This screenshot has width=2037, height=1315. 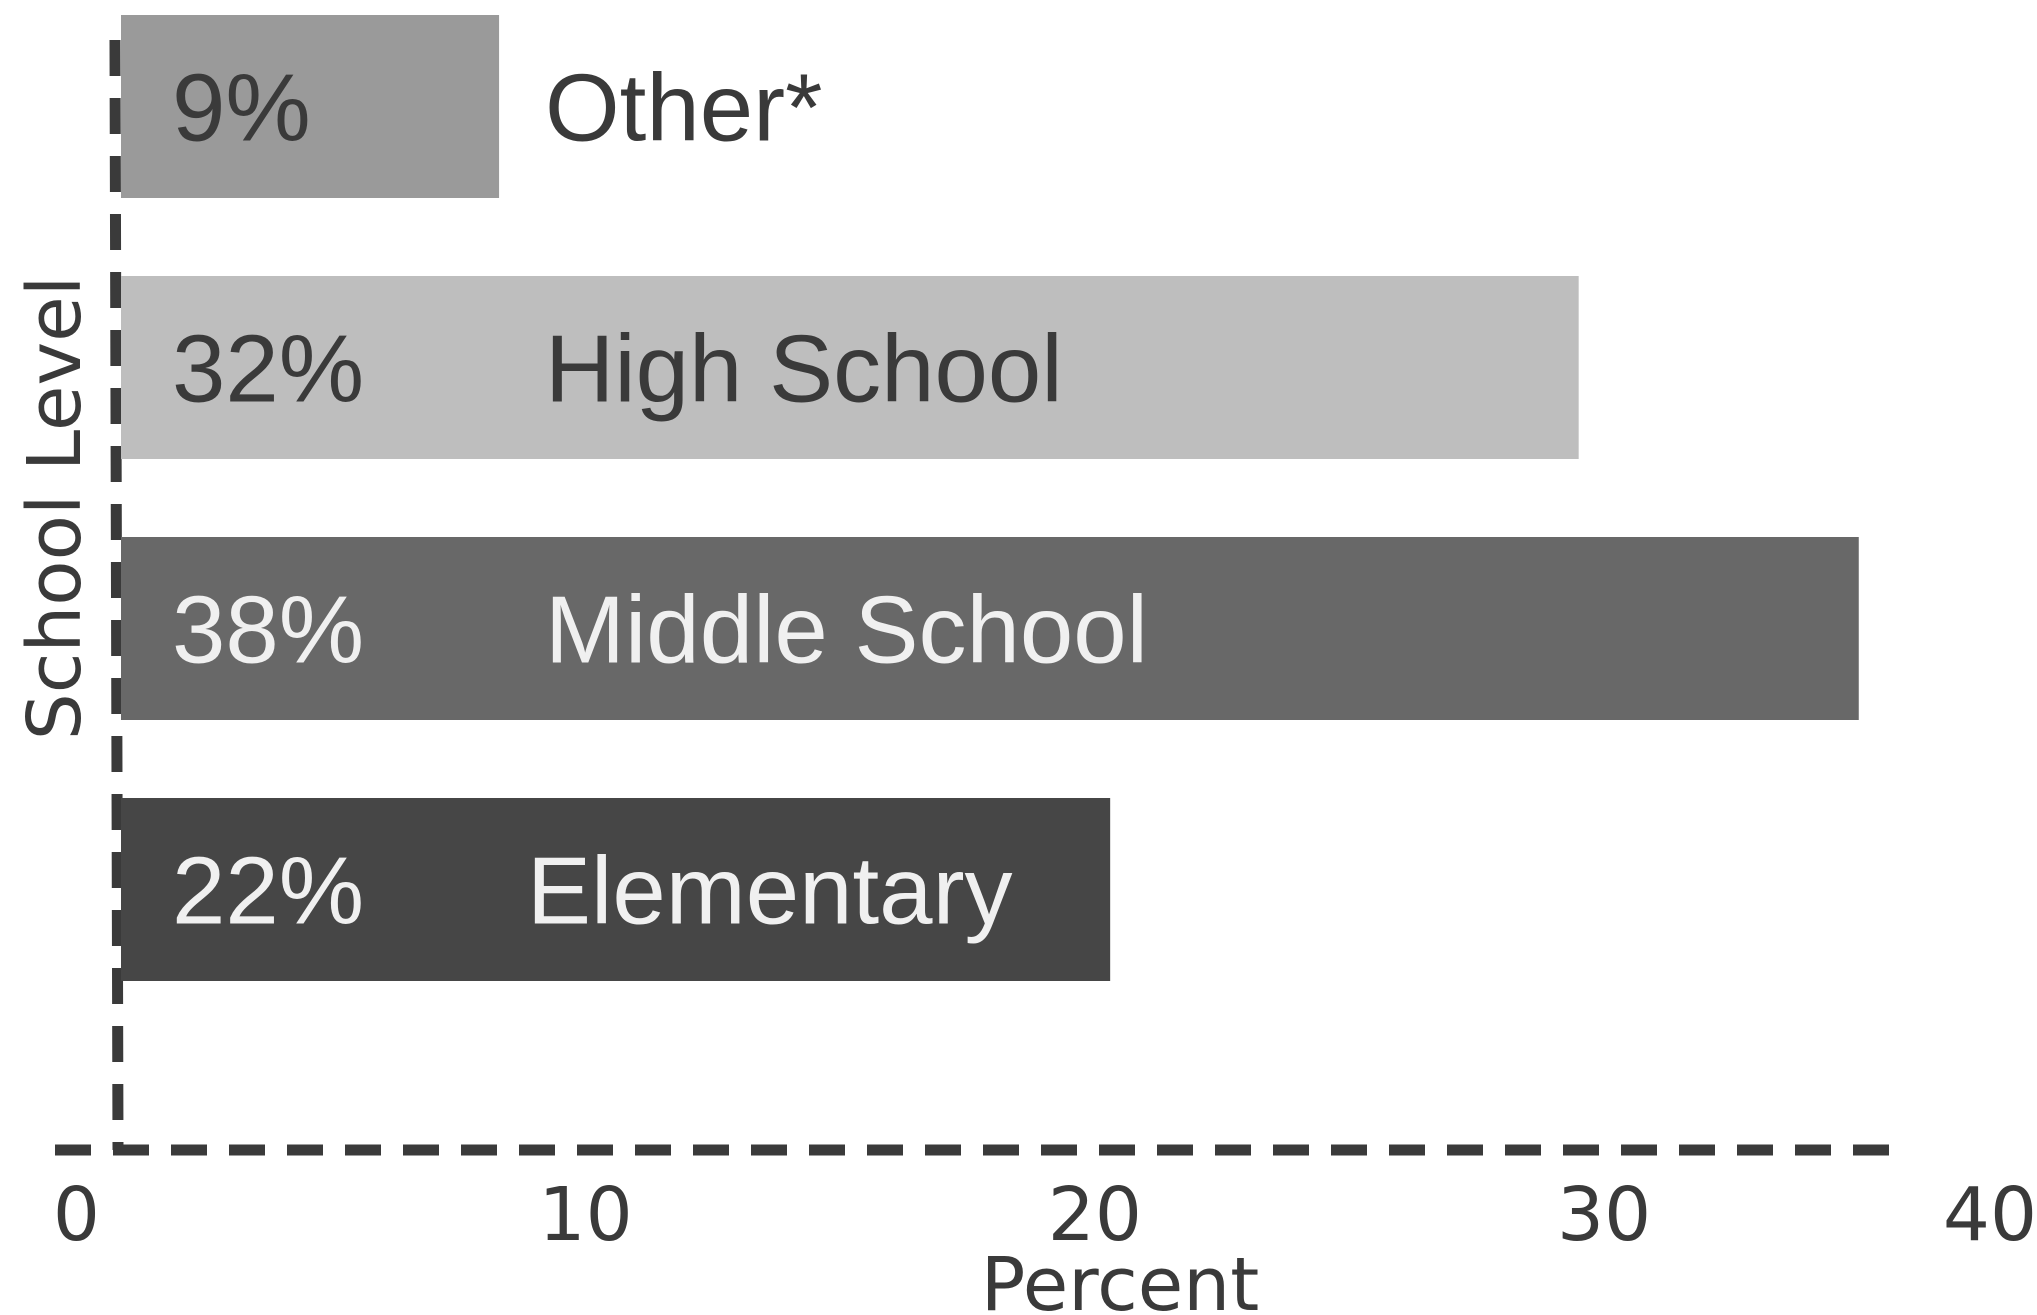 What do you see at coordinates (1604, 1215) in the screenshot?
I see `x-tick-label-30: 30` at bounding box center [1604, 1215].